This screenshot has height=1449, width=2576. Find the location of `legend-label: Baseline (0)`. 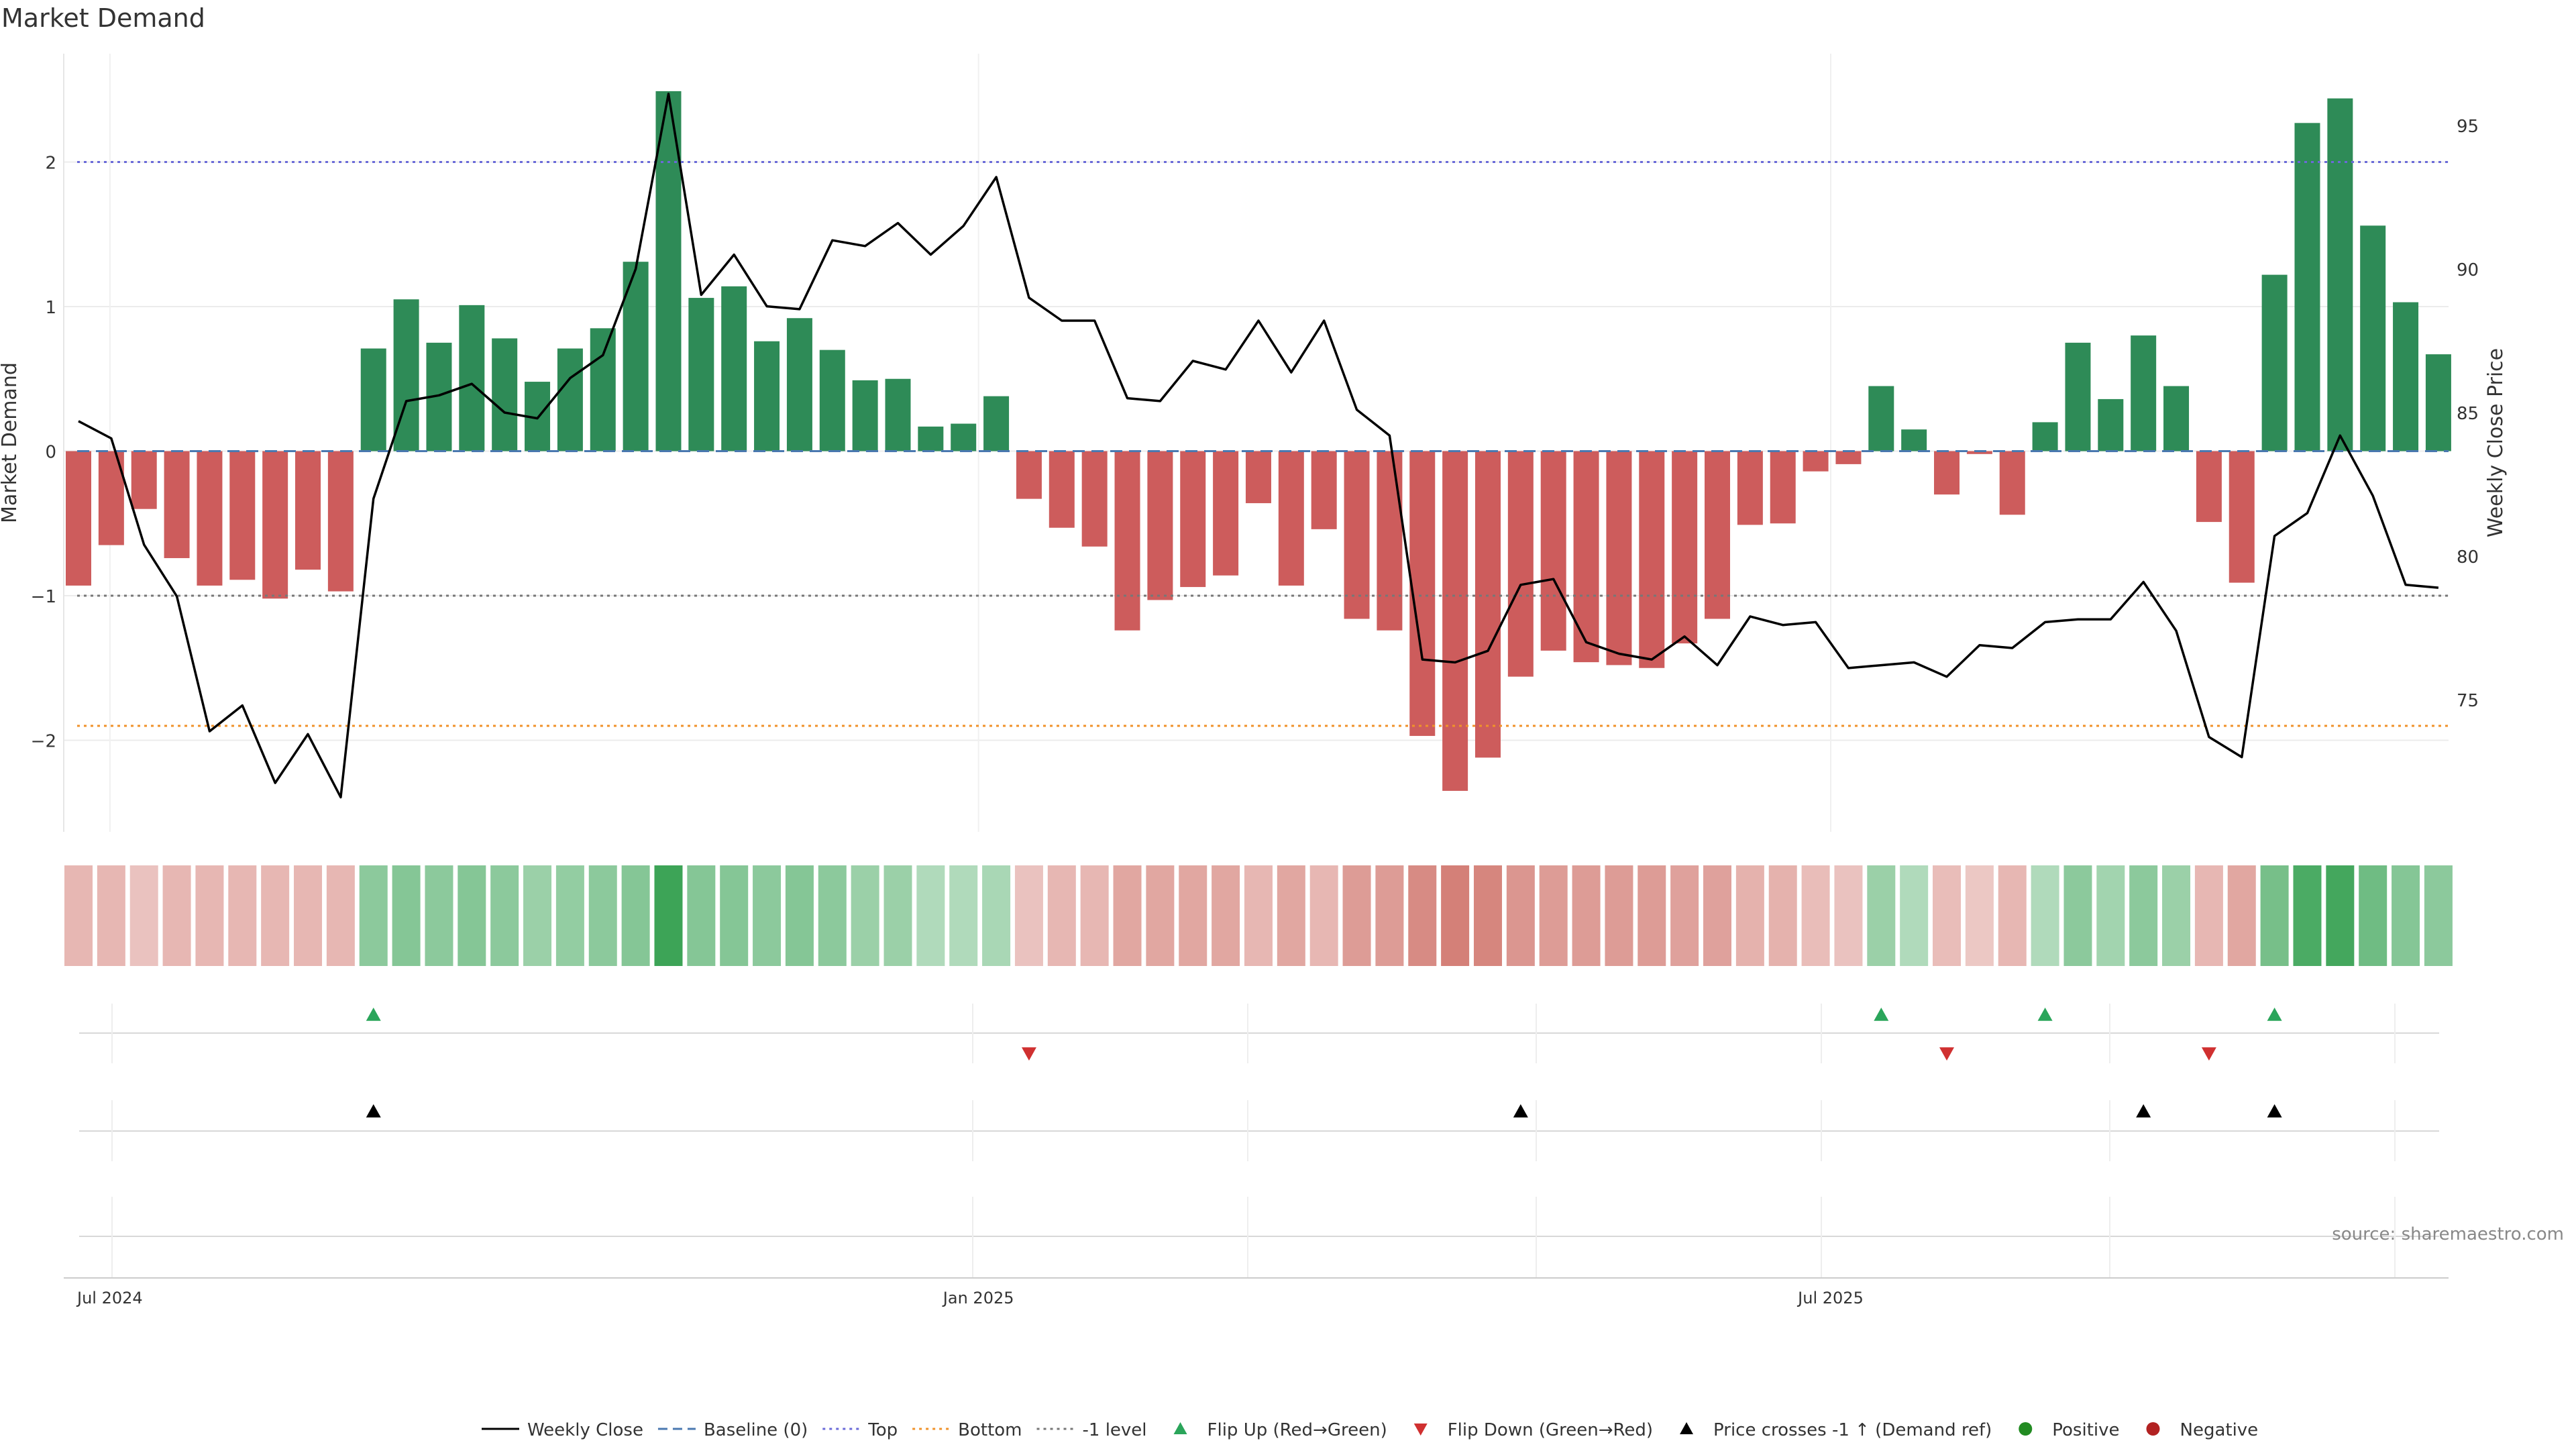

legend-label: Baseline (0) is located at coordinates (756, 1430).